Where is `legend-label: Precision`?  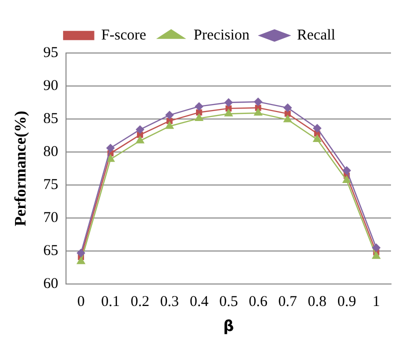
legend-label: Precision is located at coordinates (222, 35).